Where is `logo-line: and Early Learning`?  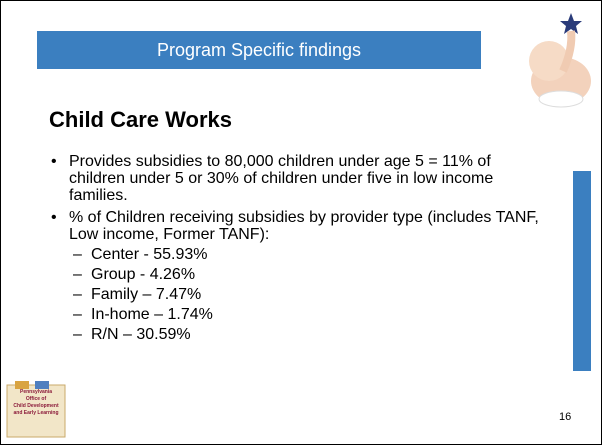 logo-line: and Early Learning is located at coordinates (36, 413).